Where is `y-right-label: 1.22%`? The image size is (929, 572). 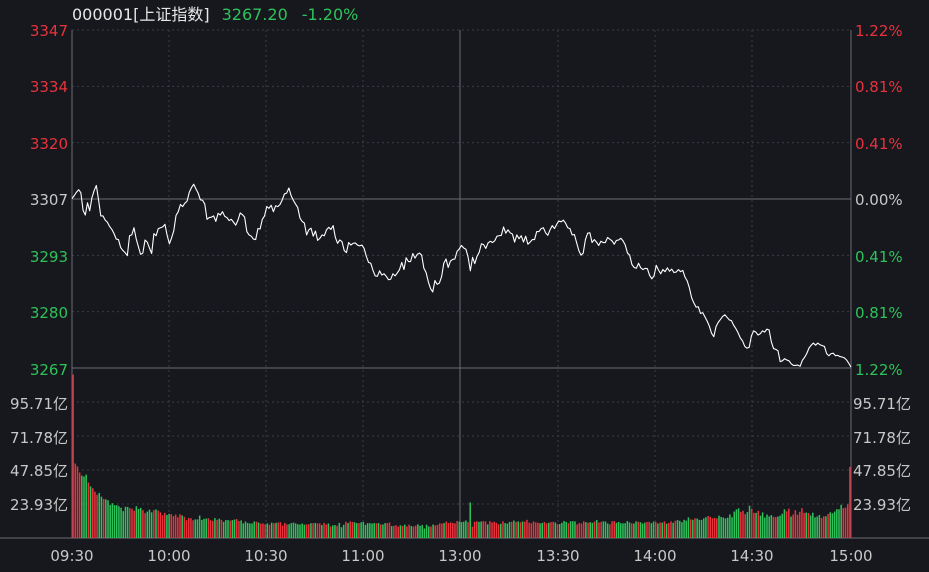 y-right-label: 1.22% is located at coordinates (879, 370).